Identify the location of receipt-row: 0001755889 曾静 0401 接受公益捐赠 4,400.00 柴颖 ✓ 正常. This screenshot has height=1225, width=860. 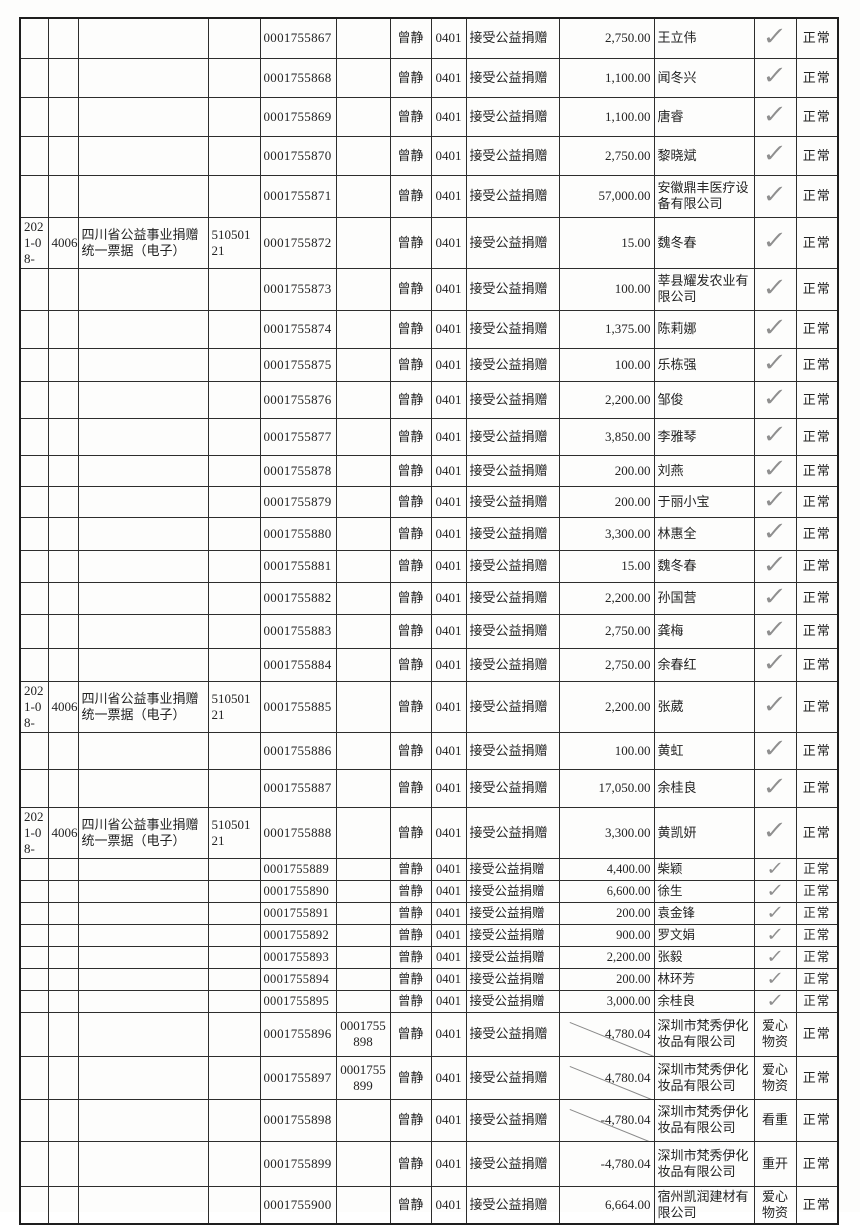
(429, 869).